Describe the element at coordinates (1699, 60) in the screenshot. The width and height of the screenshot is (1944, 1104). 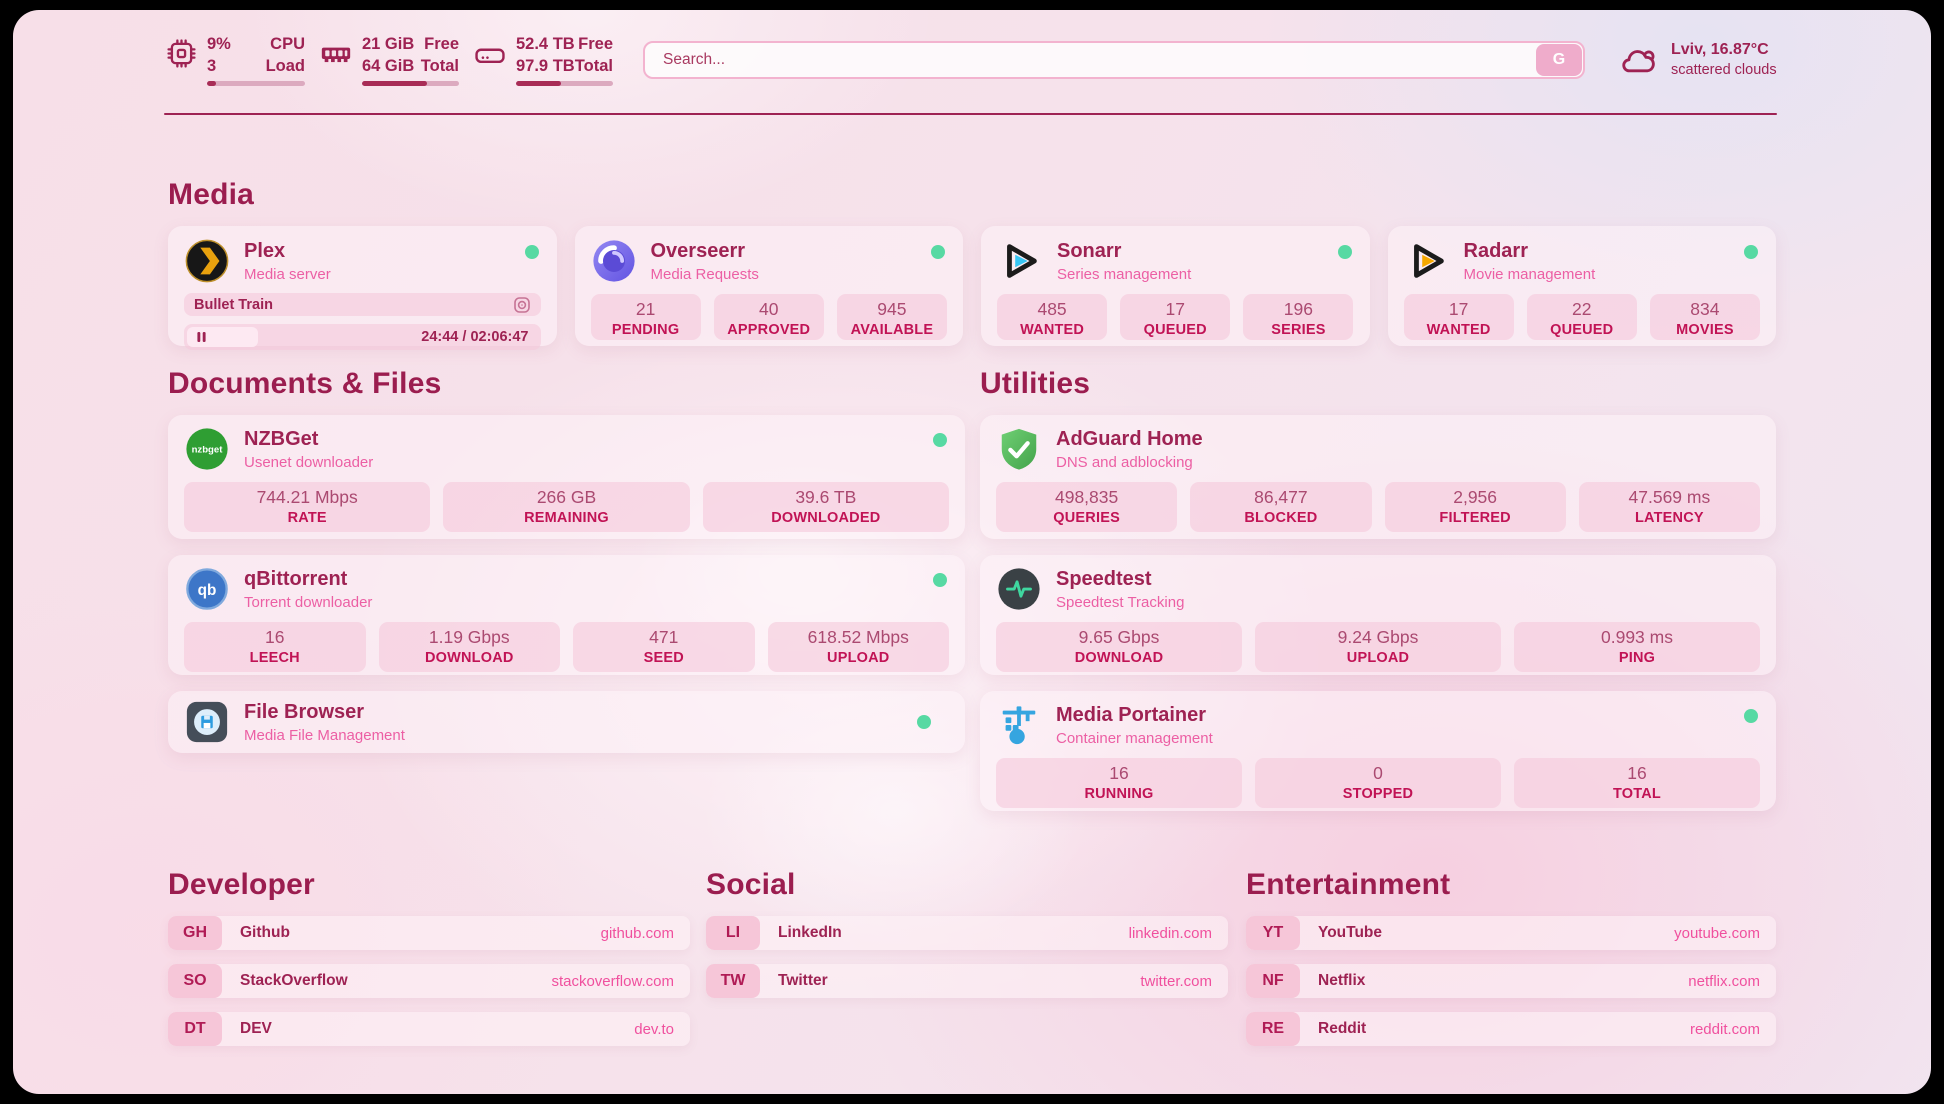
I see `weather-widget: Lviv, 16.87°C scattered clouds` at that location.